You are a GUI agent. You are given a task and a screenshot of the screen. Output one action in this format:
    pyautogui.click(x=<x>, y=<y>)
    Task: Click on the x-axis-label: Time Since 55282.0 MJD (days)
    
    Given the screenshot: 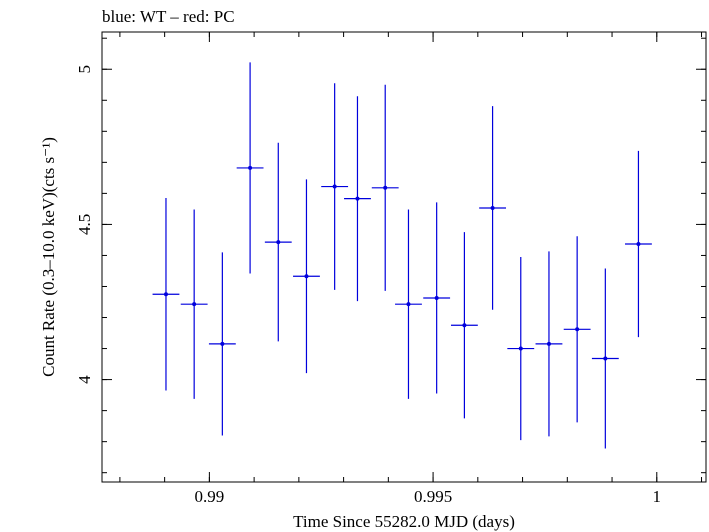 What is the action you would take?
    pyautogui.click(x=404, y=521)
    